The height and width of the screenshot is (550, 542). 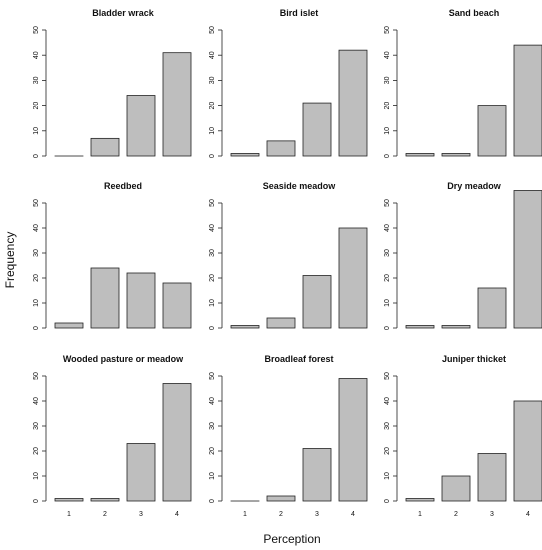 I want to click on panel-title: Wooded pasture or meadow, so click(x=123, y=359).